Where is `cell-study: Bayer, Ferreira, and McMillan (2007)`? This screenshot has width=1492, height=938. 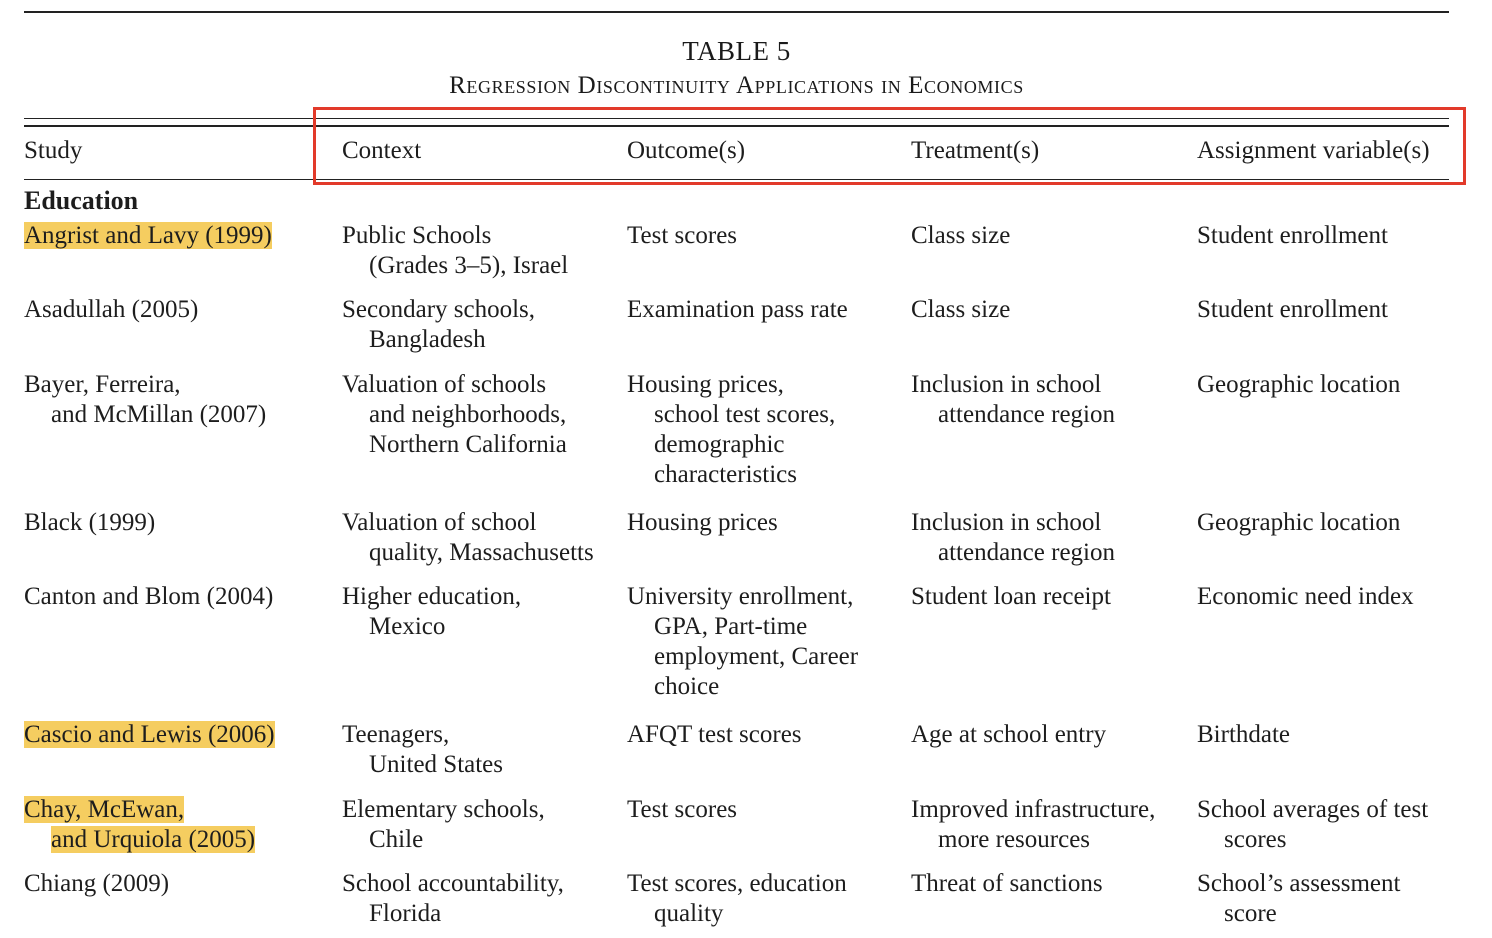
cell-study: Bayer, Ferreira, and McMillan (2007) is located at coordinates (145, 400).